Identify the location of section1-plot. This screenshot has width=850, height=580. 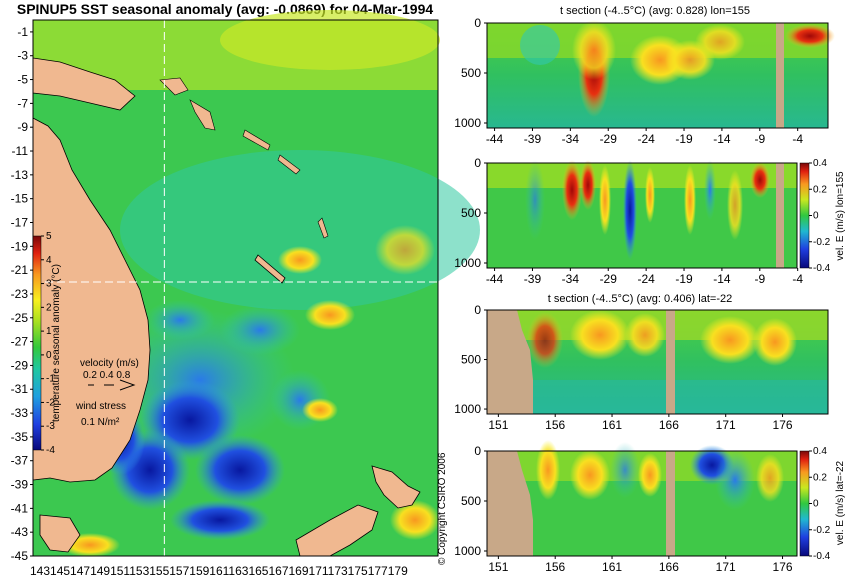
(660, 74).